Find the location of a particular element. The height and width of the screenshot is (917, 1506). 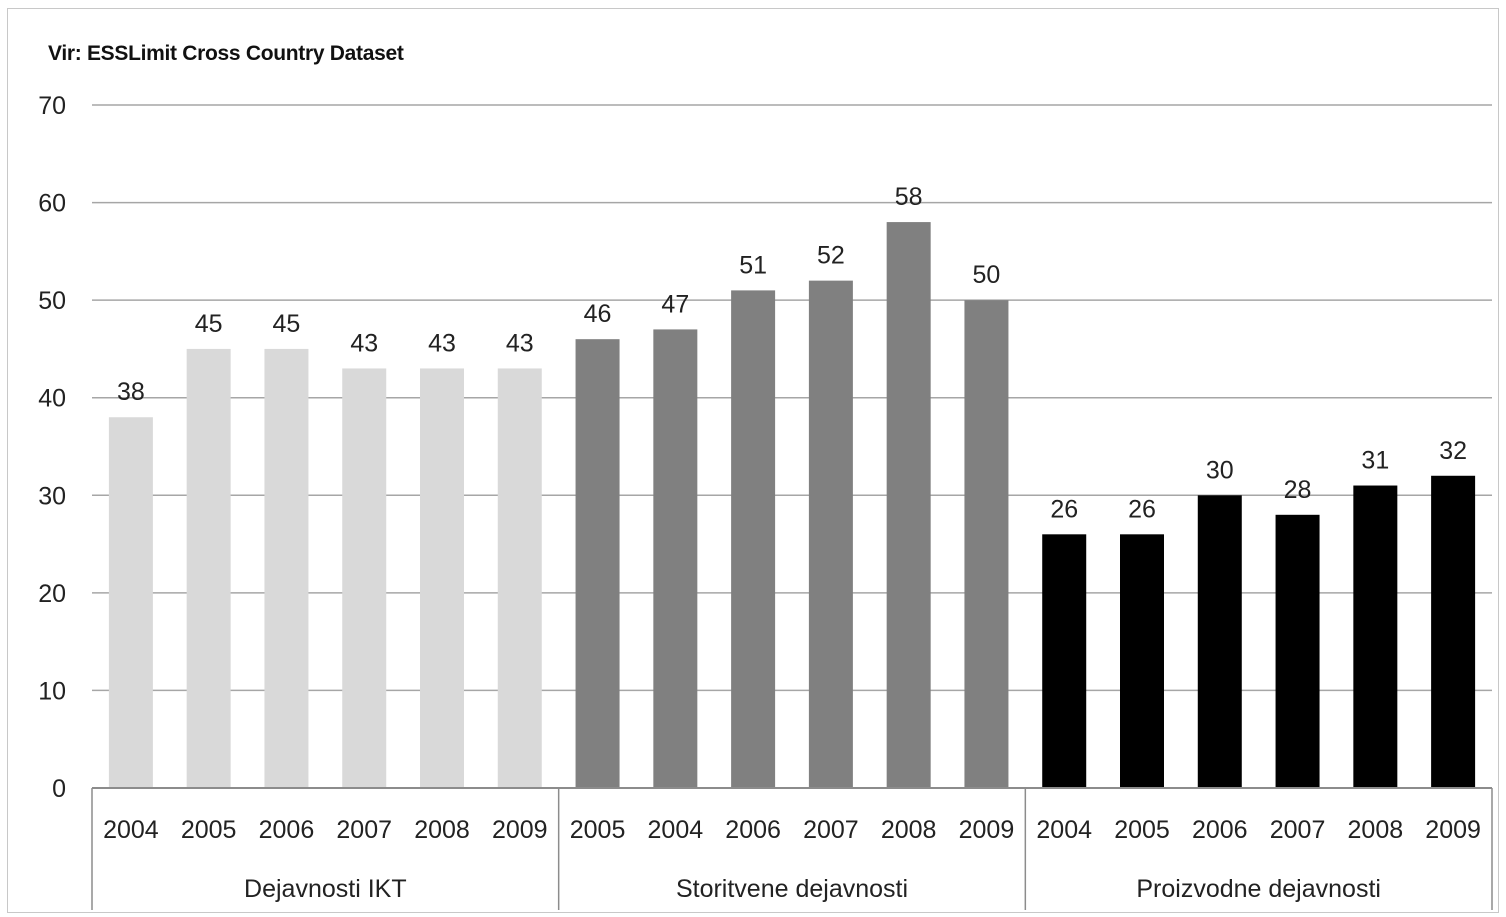

y-tick-label: 20 is located at coordinates (52, 594).